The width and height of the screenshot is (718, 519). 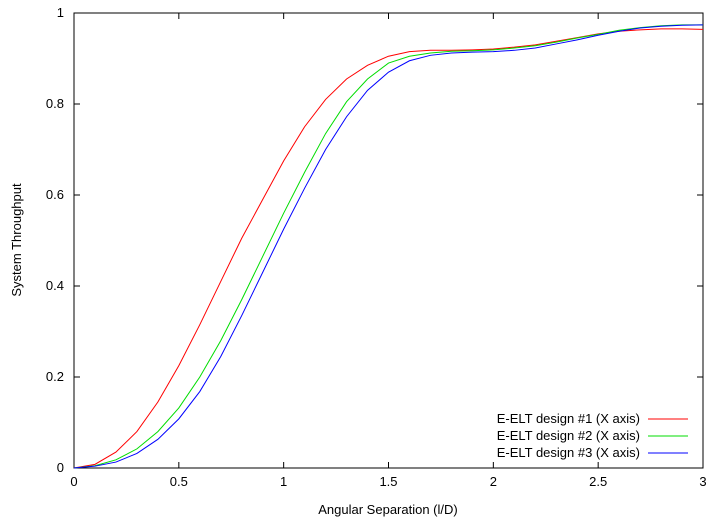 I want to click on x-axis-label: Angular Separation (l/D), so click(x=387, y=509).